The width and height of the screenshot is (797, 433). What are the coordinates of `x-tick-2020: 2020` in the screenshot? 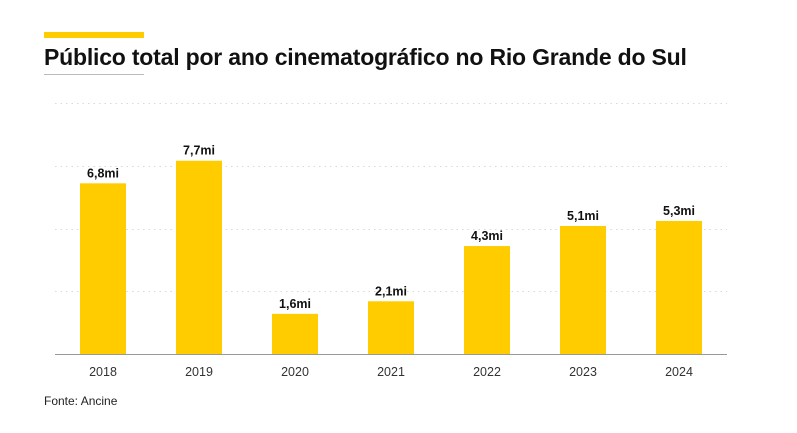 It's located at (295, 372).